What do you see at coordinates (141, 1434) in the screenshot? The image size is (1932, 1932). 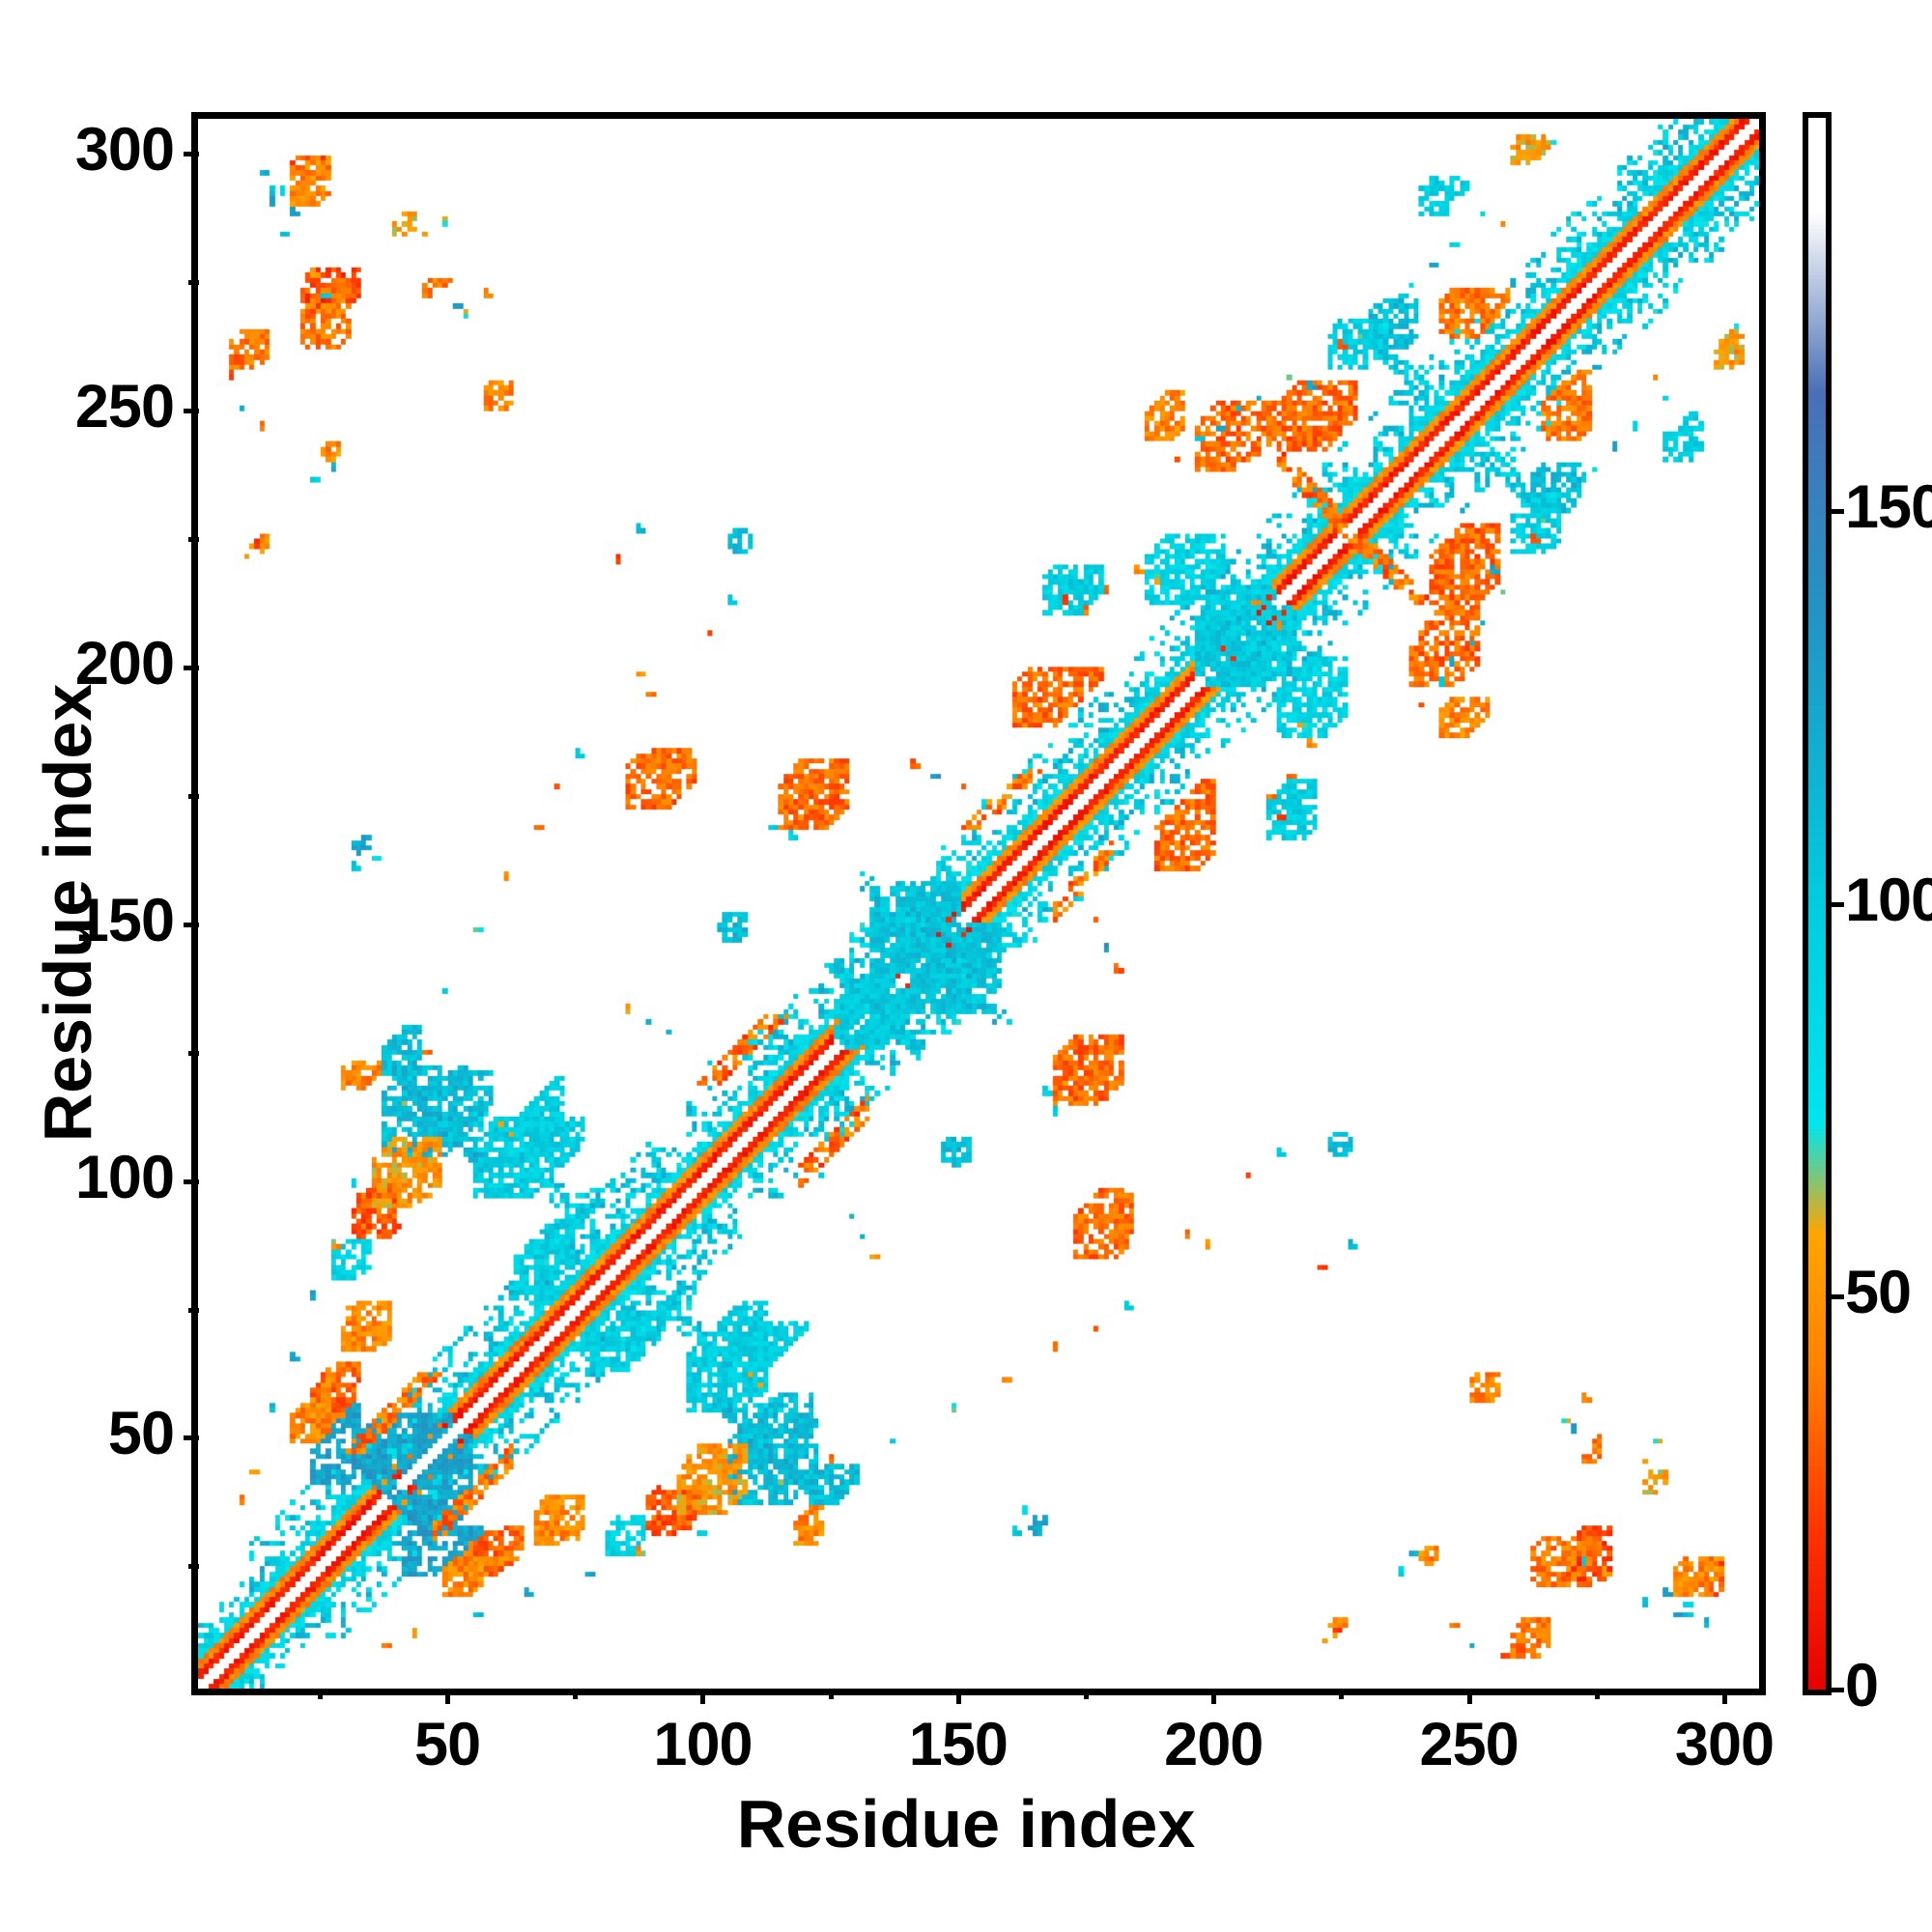 I see `y-tick-label-50: 50` at bounding box center [141, 1434].